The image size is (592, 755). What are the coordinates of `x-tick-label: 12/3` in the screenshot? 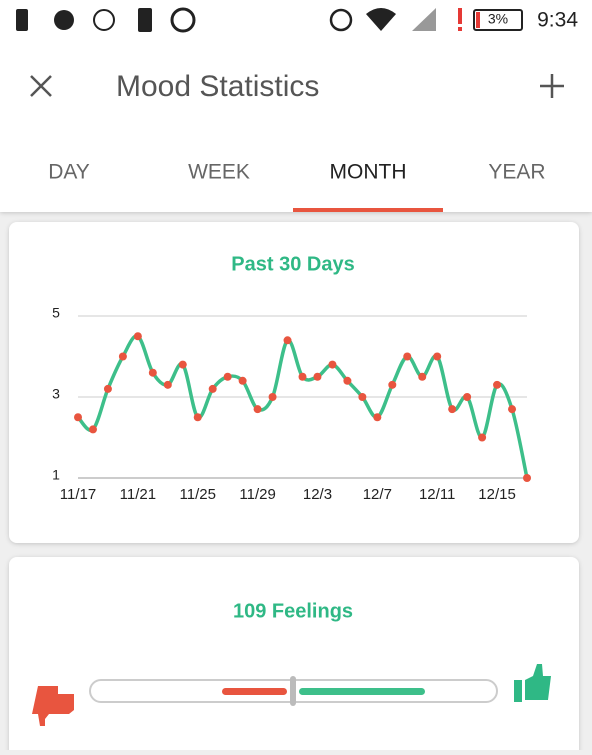 It's located at (317, 494).